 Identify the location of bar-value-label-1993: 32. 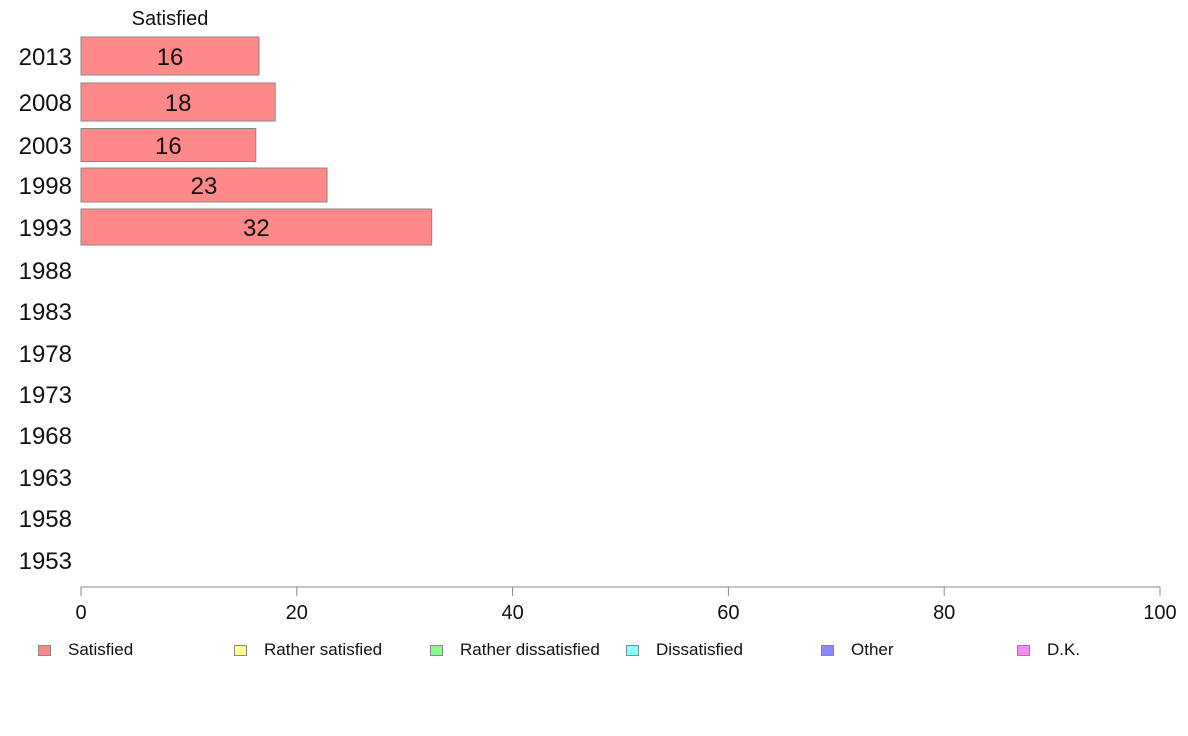
(256, 228).